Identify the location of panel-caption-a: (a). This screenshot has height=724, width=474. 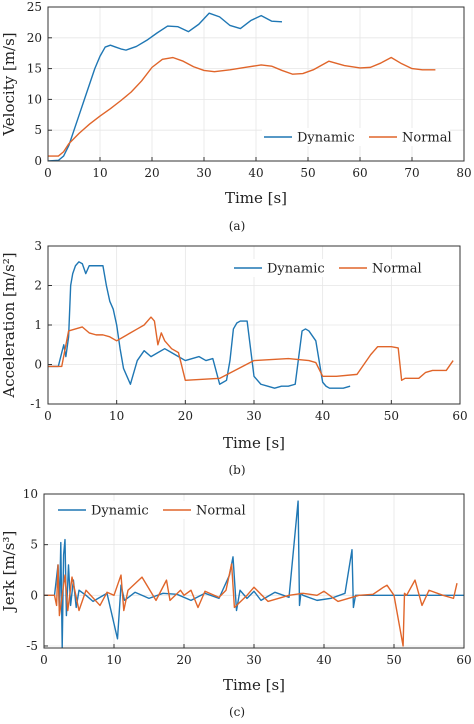
(237, 226).